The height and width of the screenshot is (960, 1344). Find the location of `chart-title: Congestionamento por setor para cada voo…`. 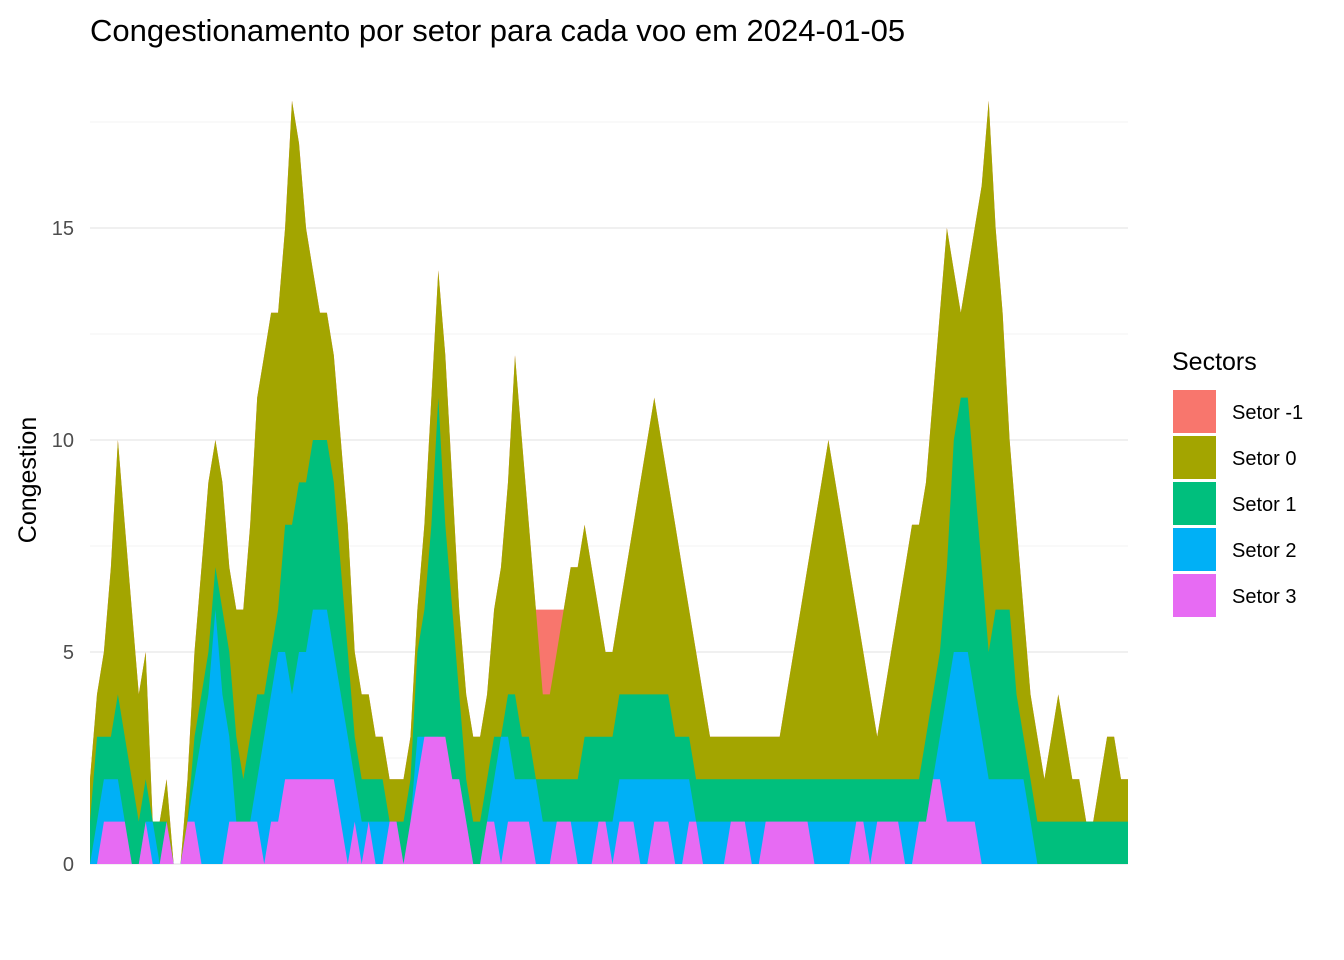

chart-title: Congestionamento por setor para cada voo… is located at coordinates (497, 30).